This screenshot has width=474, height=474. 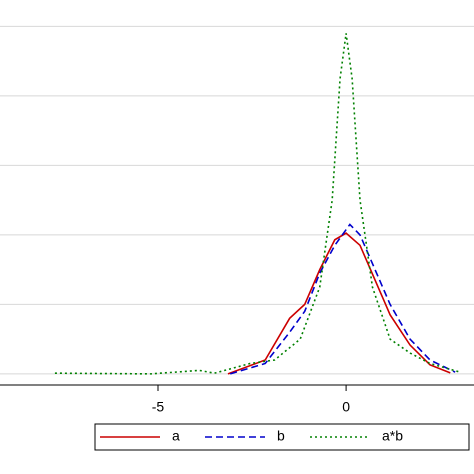 What do you see at coordinates (176, 436) in the screenshot?
I see `legend-label: a` at bounding box center [176, 436].